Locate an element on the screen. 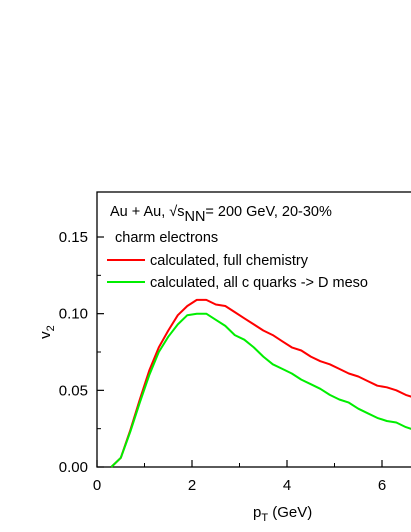  system-annotation: Au + Au, √sNN= 200 GeV, 20-30% is located at coordinates (221, 214).